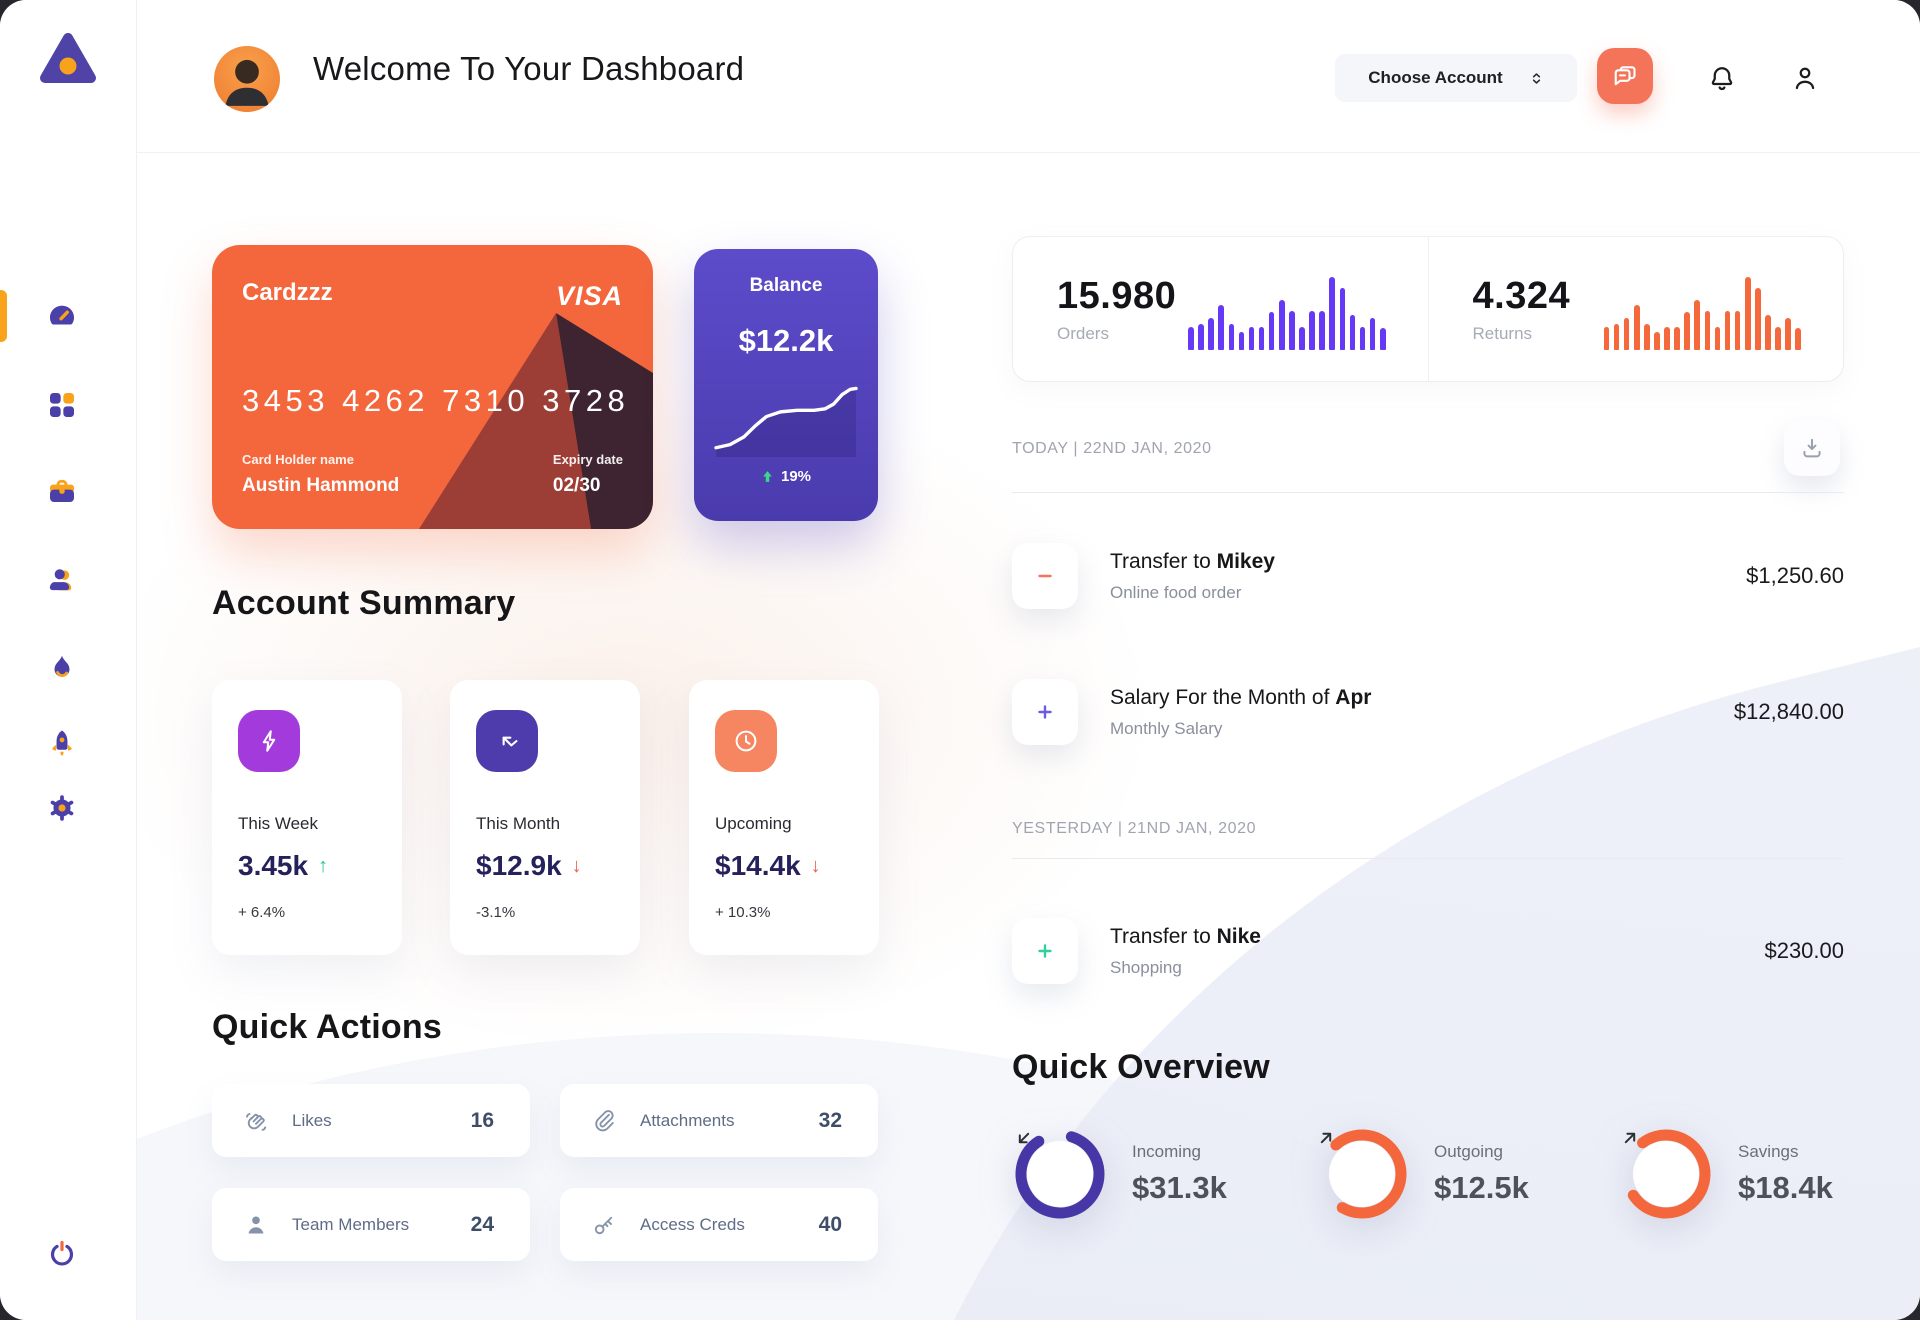 This screenshot has width=1920, height=1320. What do you see at coordinates (298, 459) in the screenshot?
I see `card-holder-label: Card Holder name` at bounding box center [298, 459].